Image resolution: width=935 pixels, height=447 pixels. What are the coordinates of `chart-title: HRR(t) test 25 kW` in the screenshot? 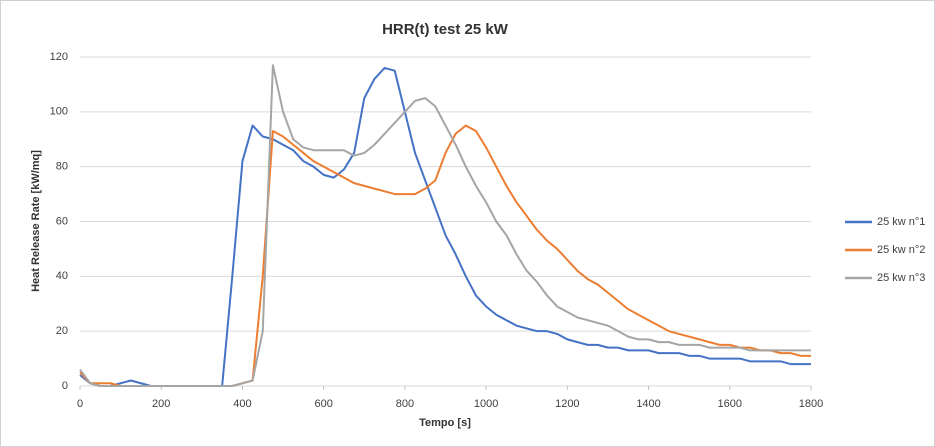 It's located at (445, 29).